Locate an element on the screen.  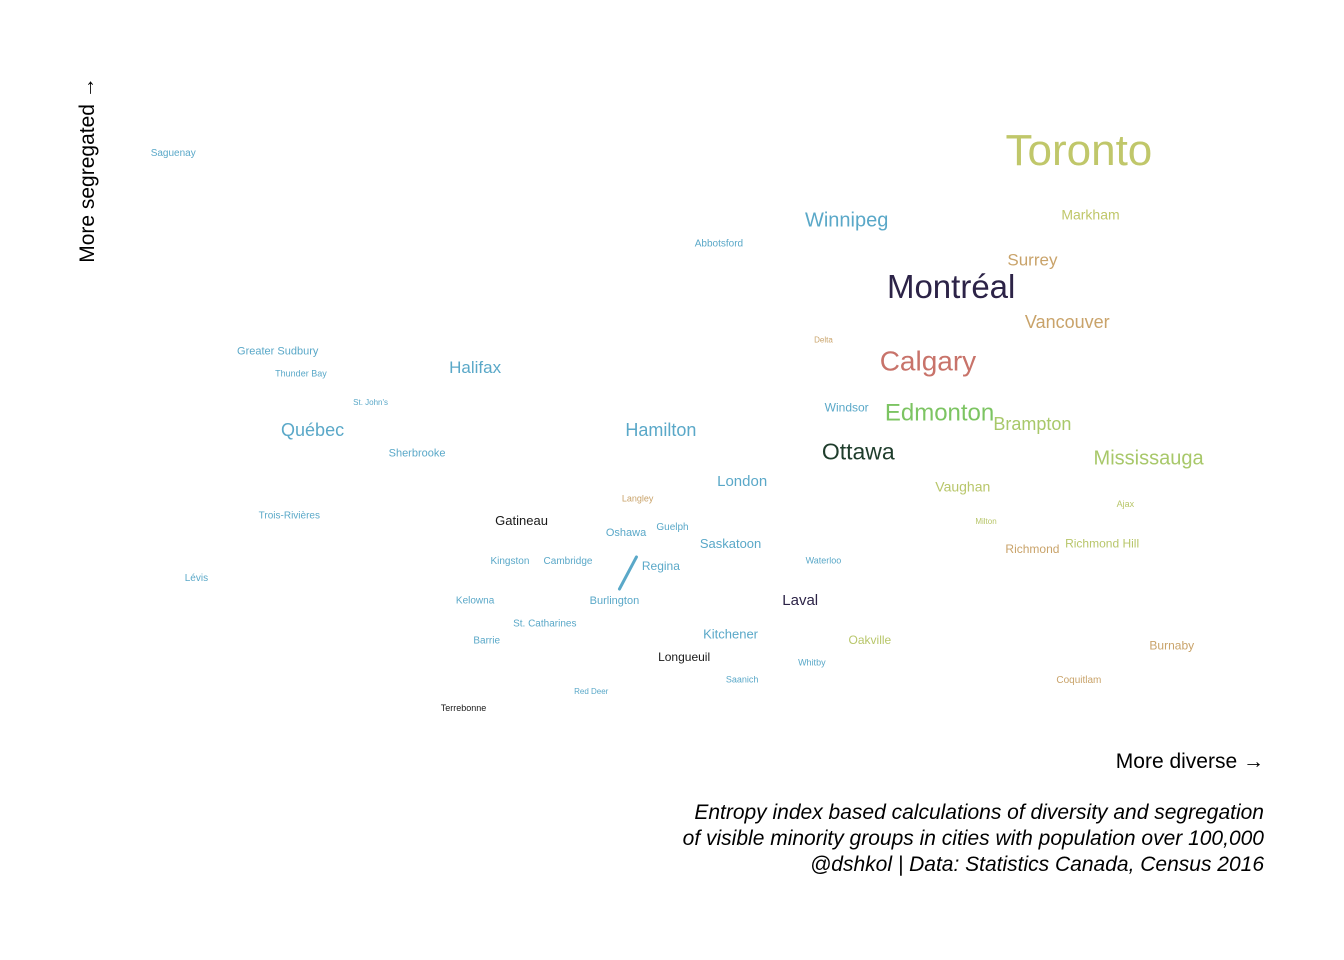
city-label-cambridge: Cambridge is located at coordinates (568, 561).